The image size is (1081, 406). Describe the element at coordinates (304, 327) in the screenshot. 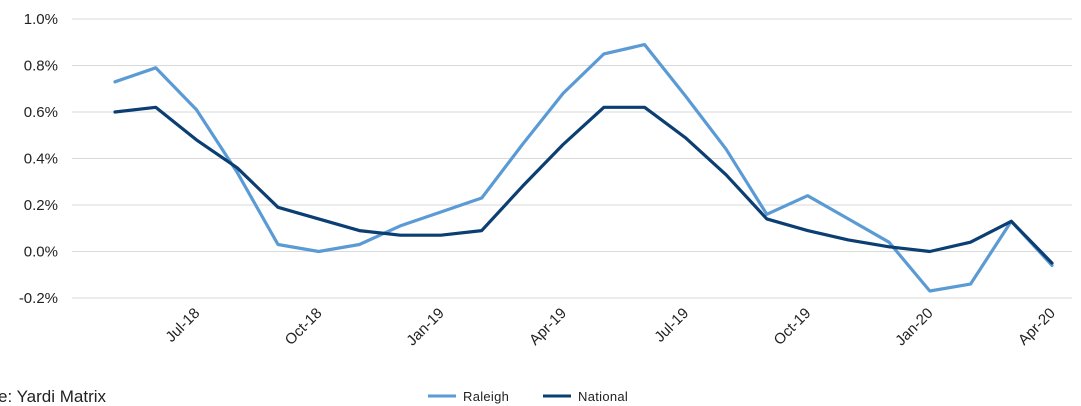

I see `x-tick-label: Oct-18` at that location.